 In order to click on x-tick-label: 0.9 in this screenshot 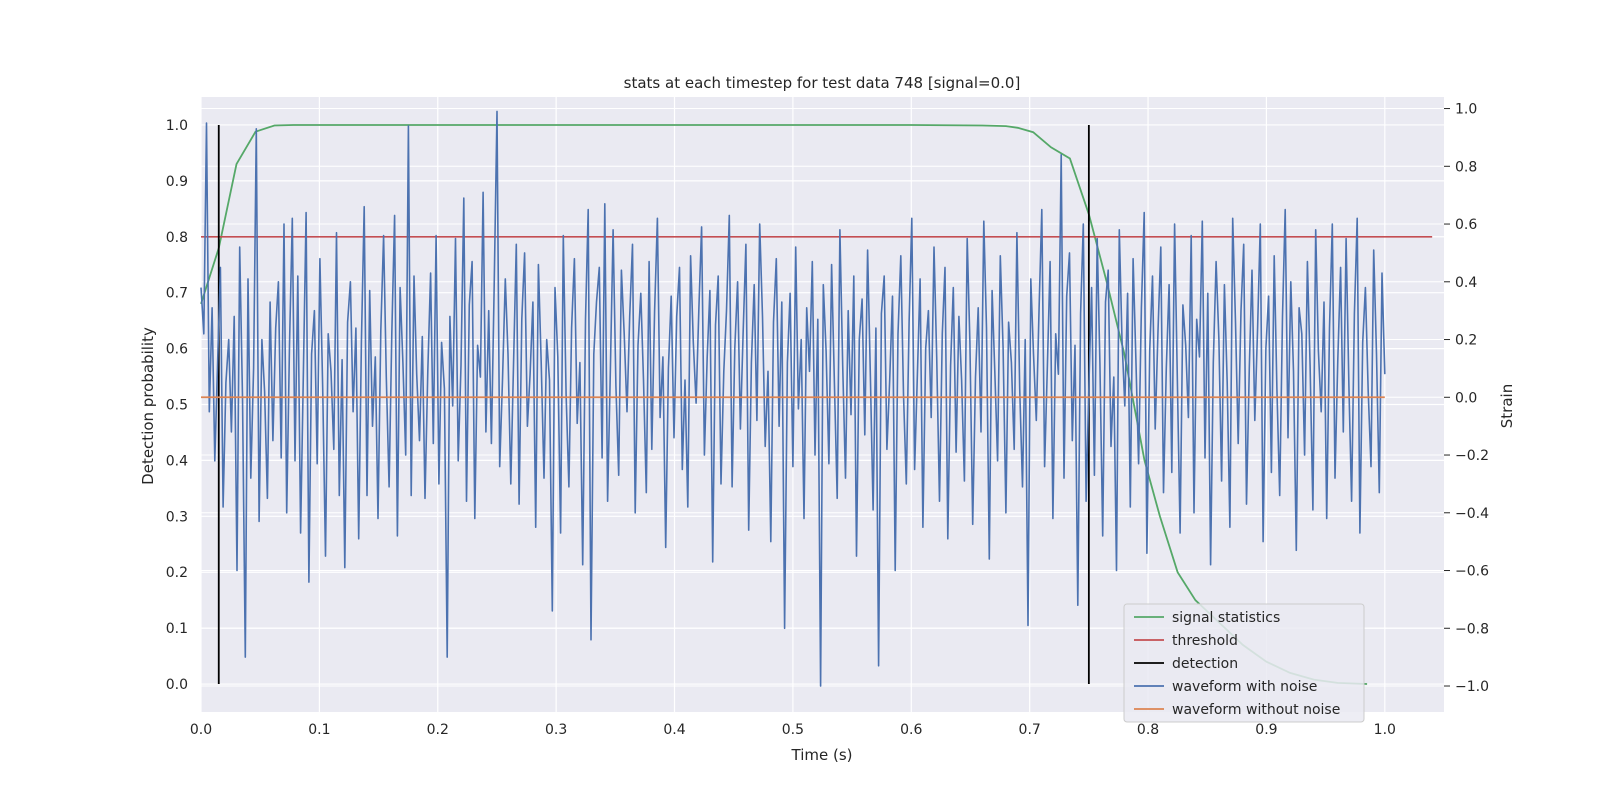, I will do `click(1266, 730)`.